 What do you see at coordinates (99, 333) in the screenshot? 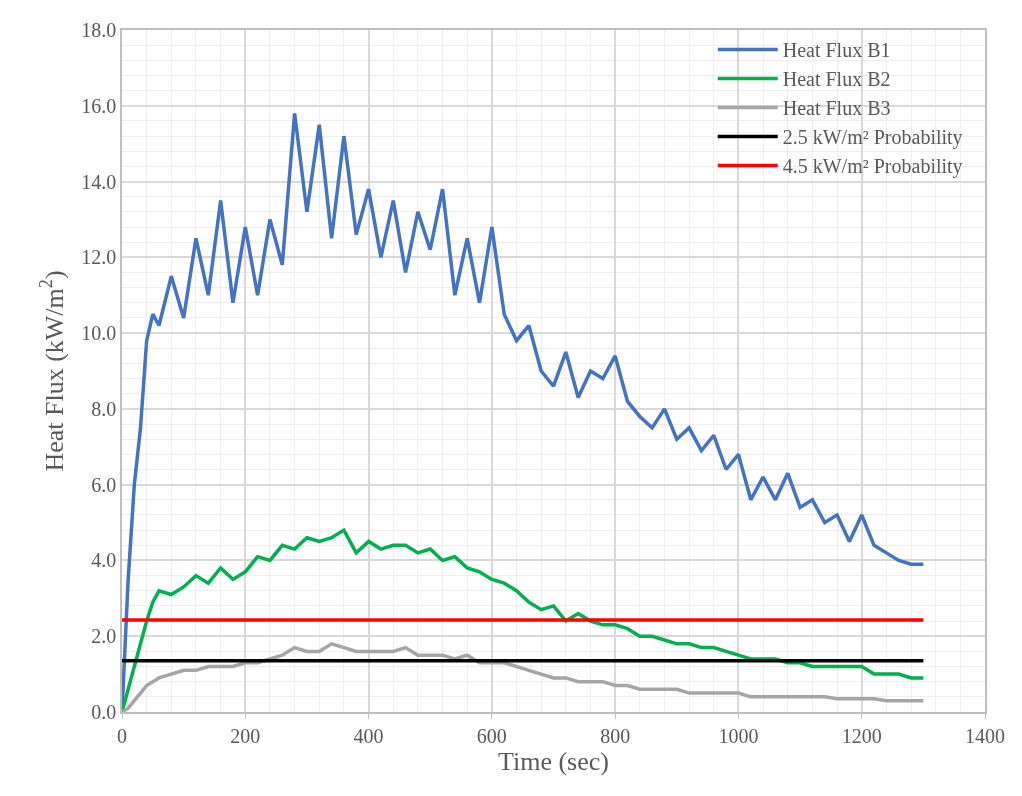
I see `y-tick-label: 10.0` at bounding box center [99, 333].